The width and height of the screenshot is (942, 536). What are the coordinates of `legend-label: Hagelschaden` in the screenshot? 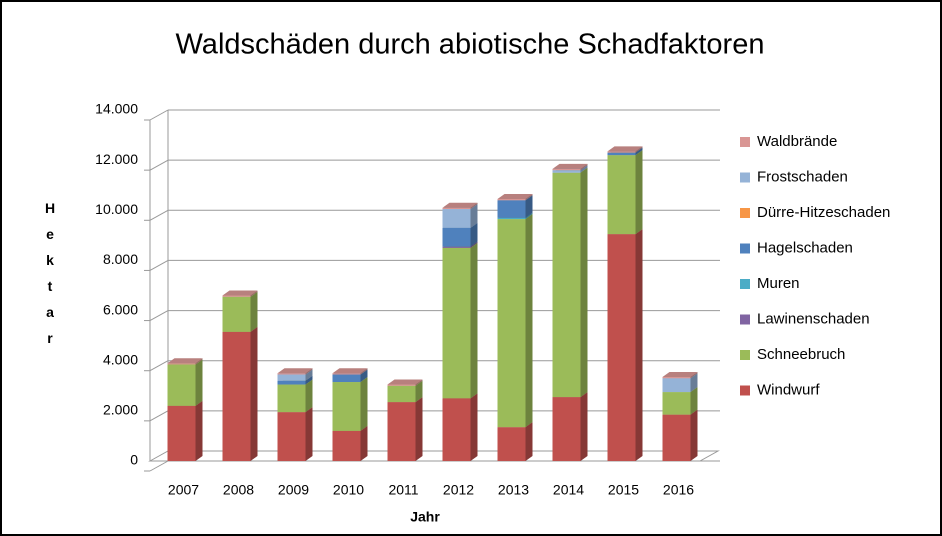 It's located at (805, 247).